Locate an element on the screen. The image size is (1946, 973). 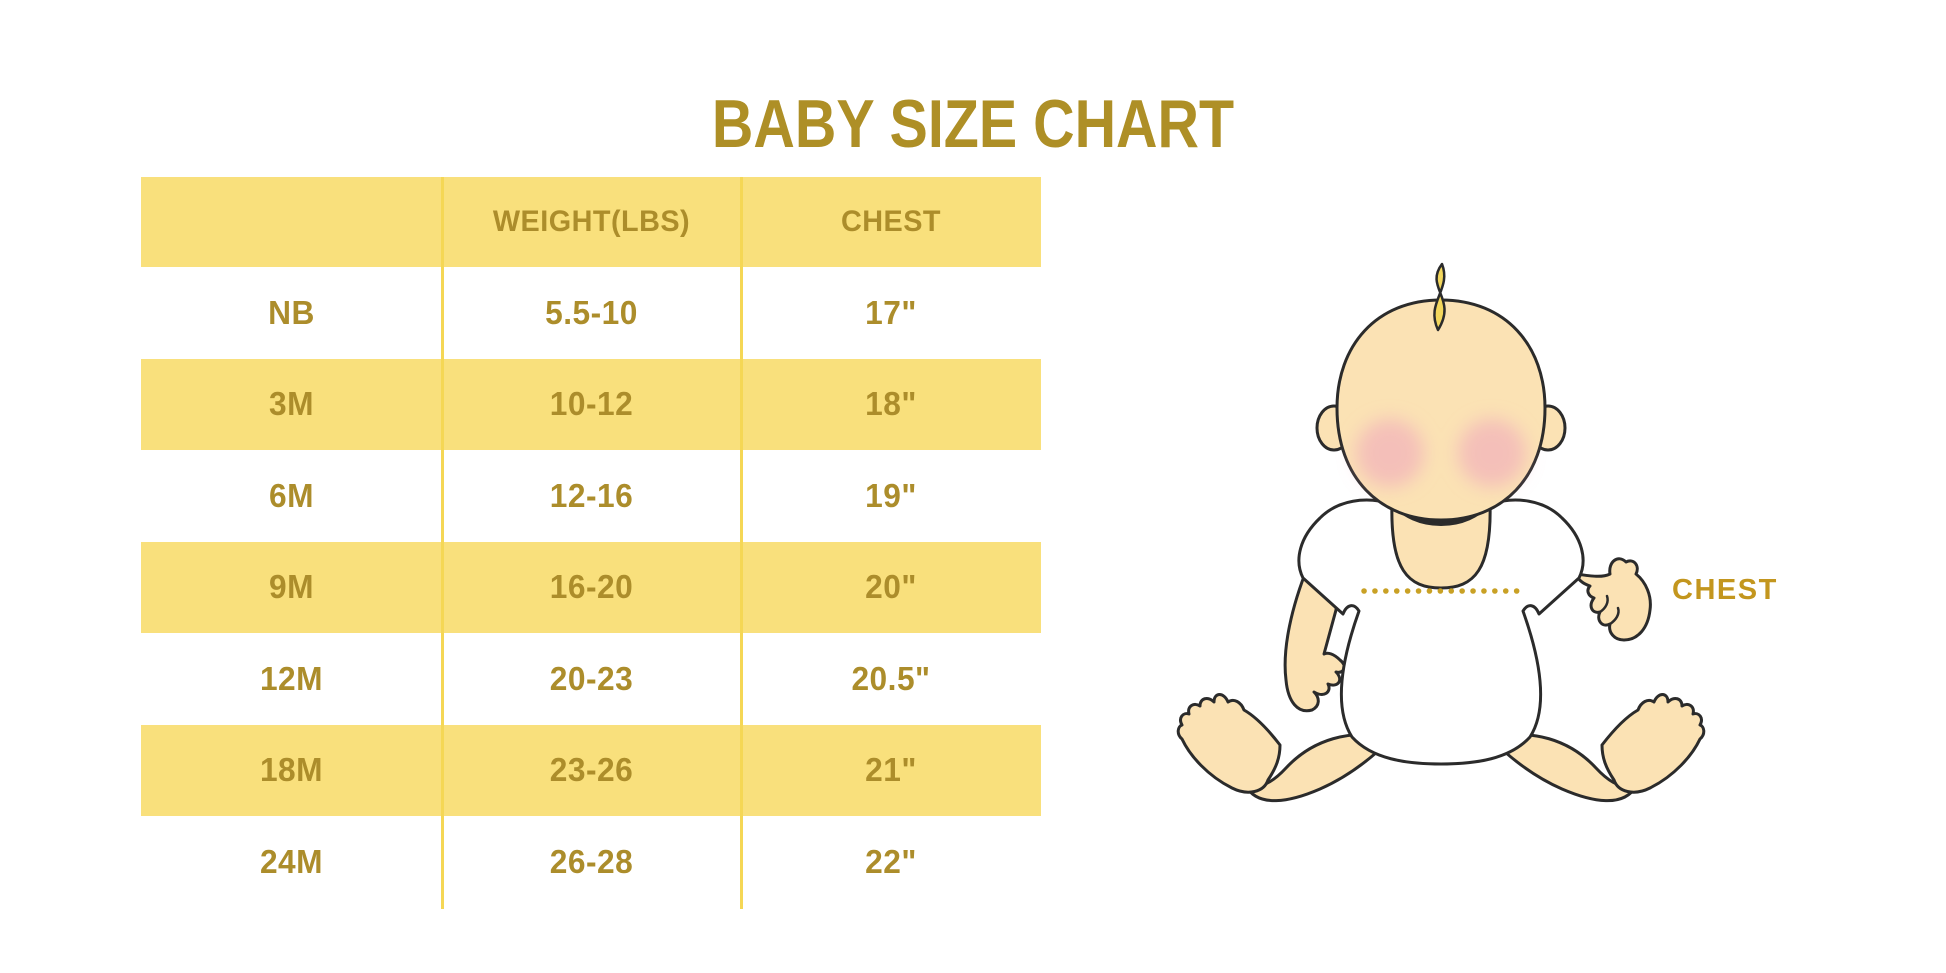
weight-cell: WEIGHT(LBS) is located at coordinates (591, 221).